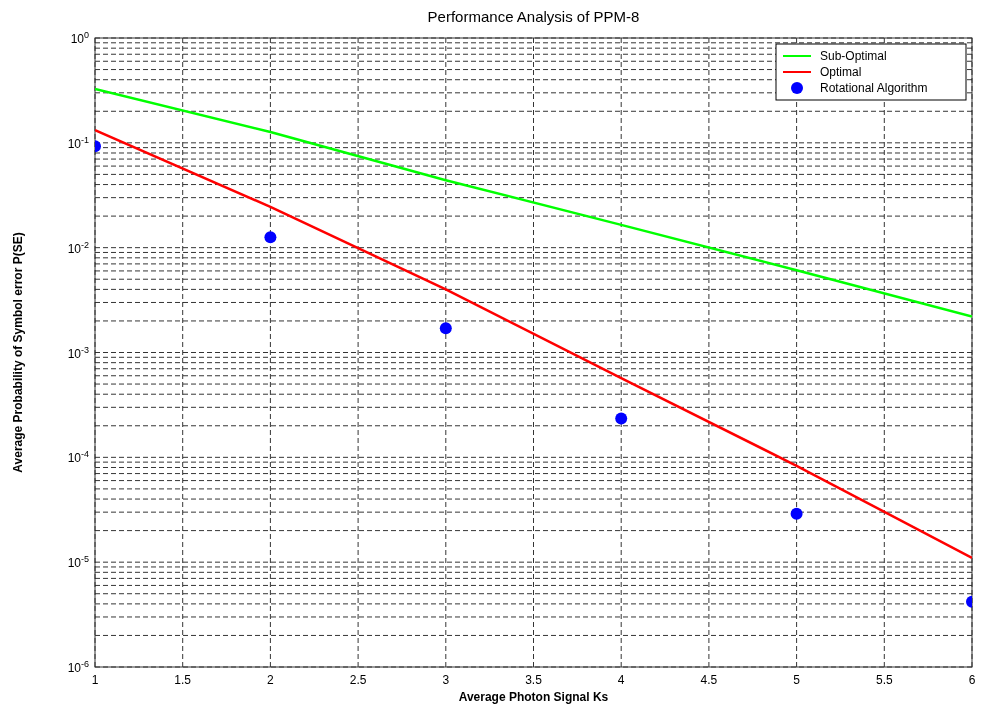  Describe the element at coordinates (853, 56) in the screenshot. I see `legend-label: Sub-Optimal` at that location.